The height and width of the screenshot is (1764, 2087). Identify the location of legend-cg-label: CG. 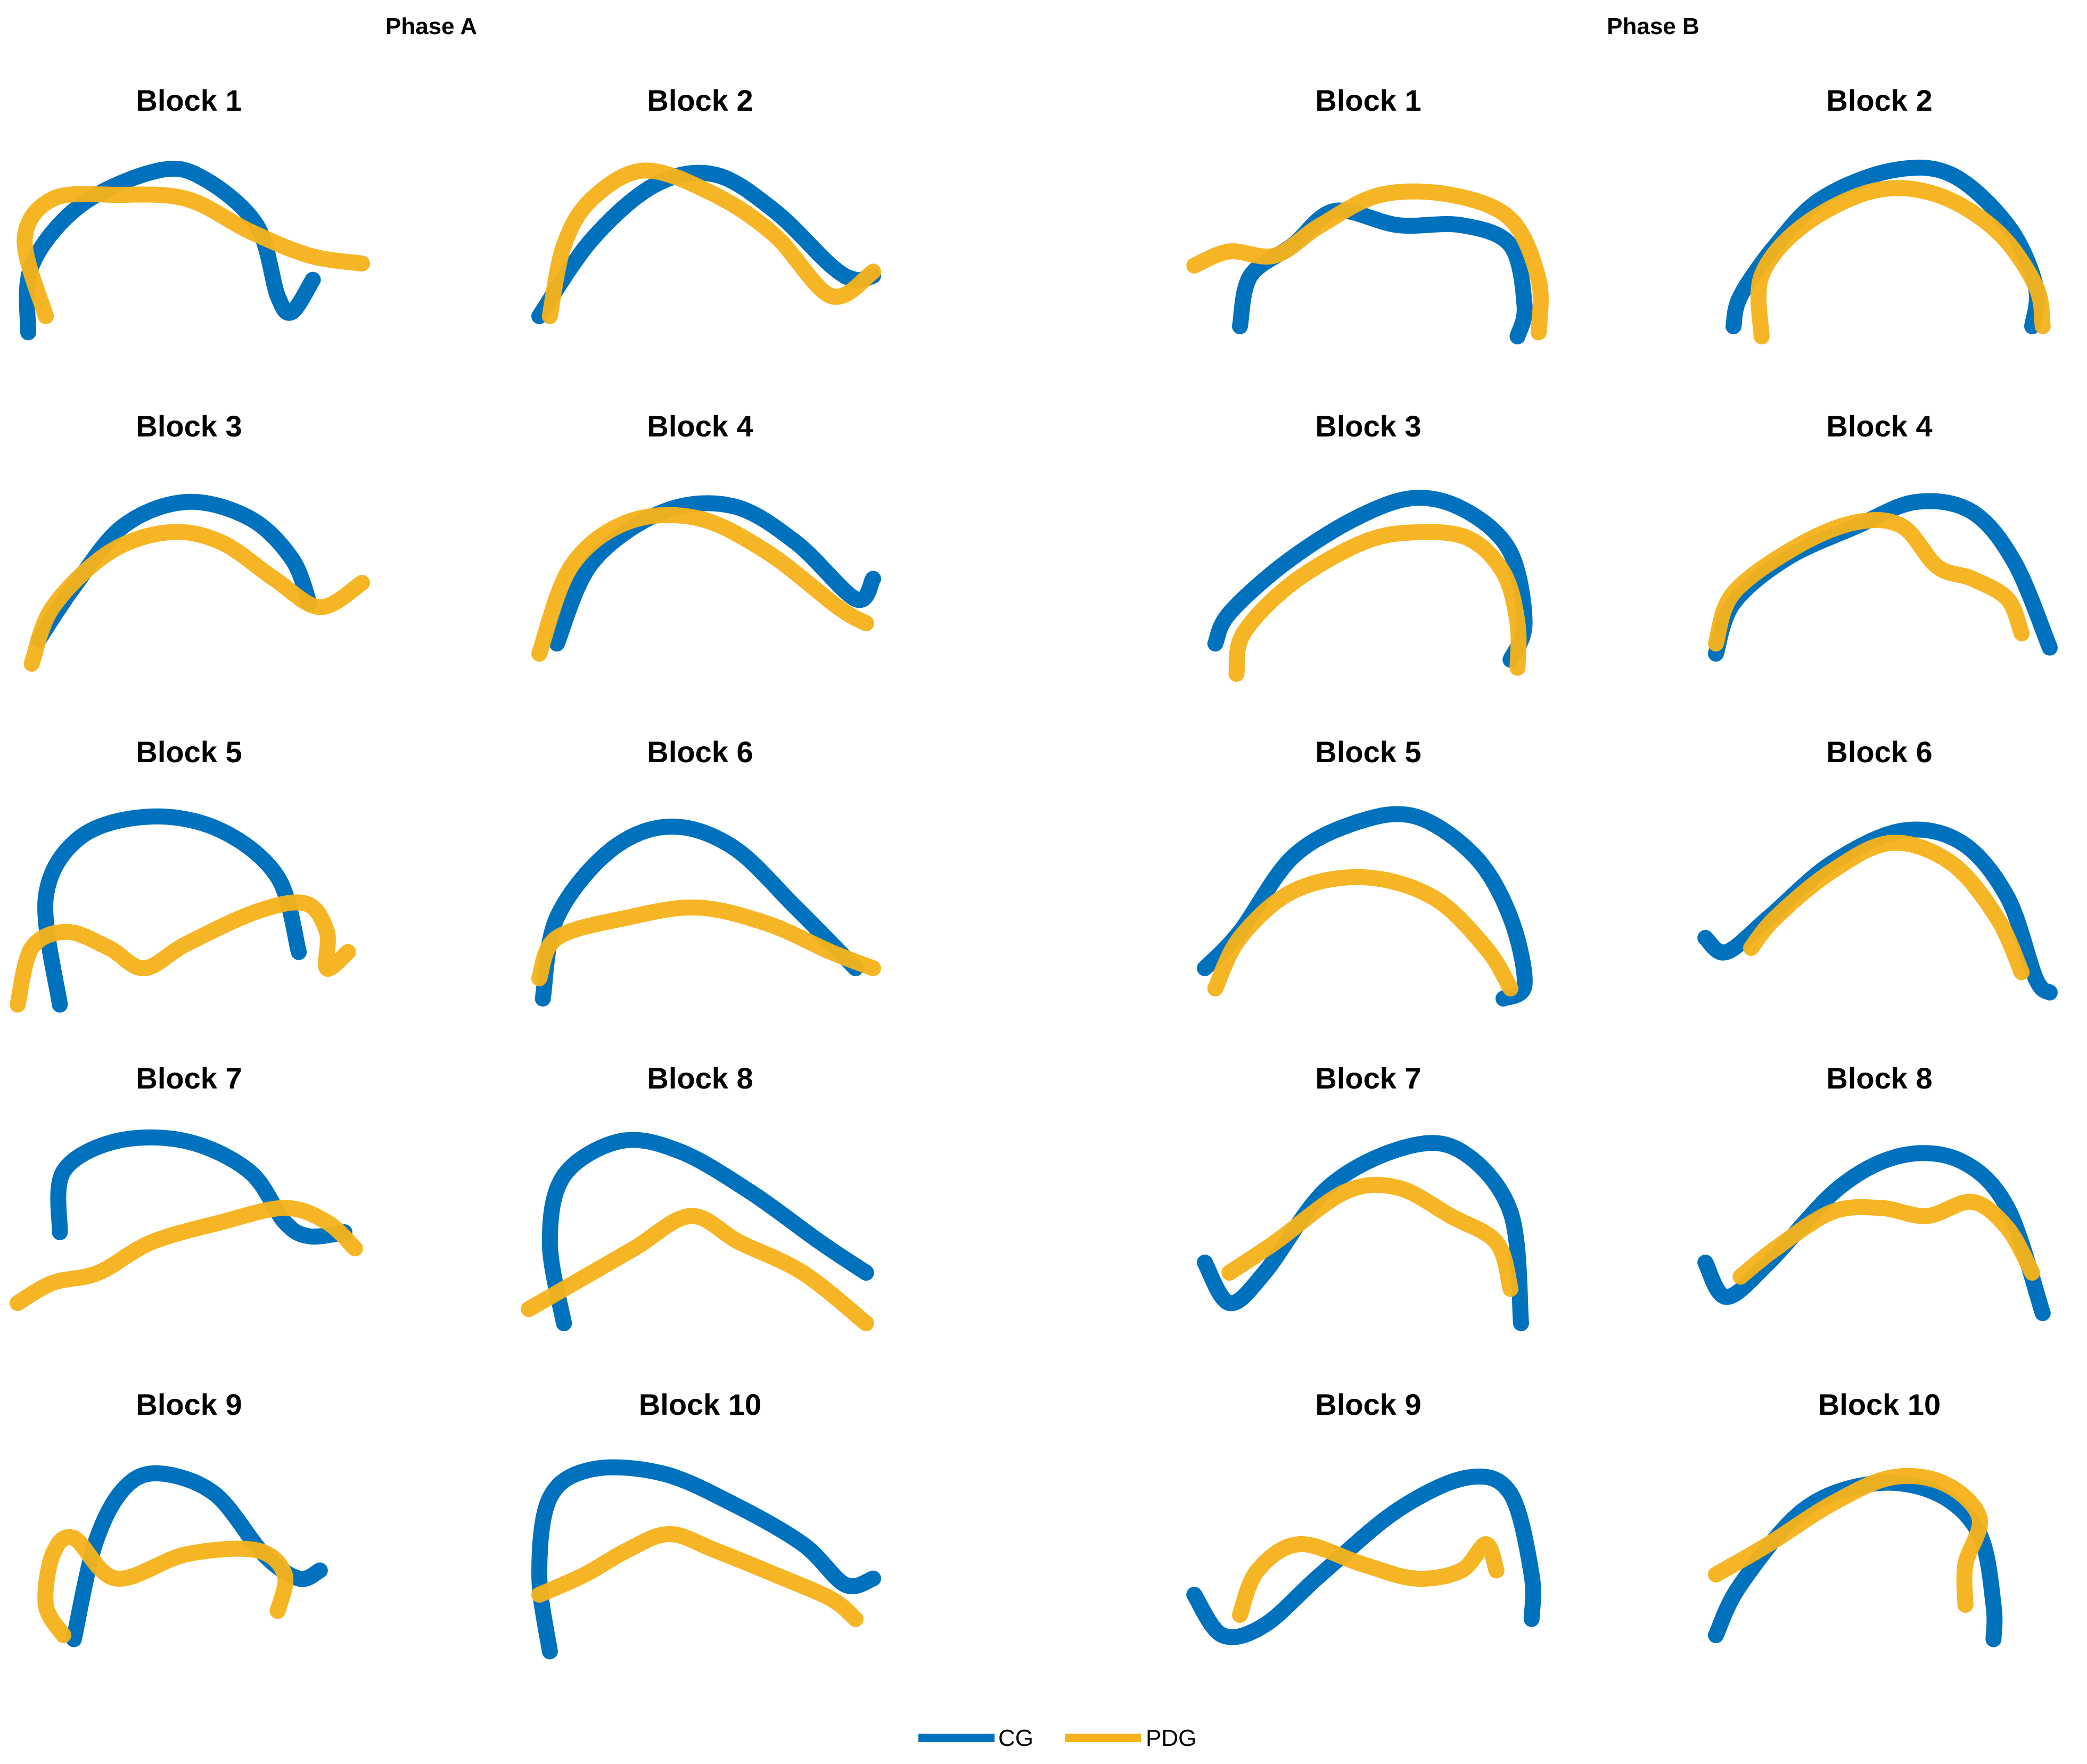
(1015, 1738).